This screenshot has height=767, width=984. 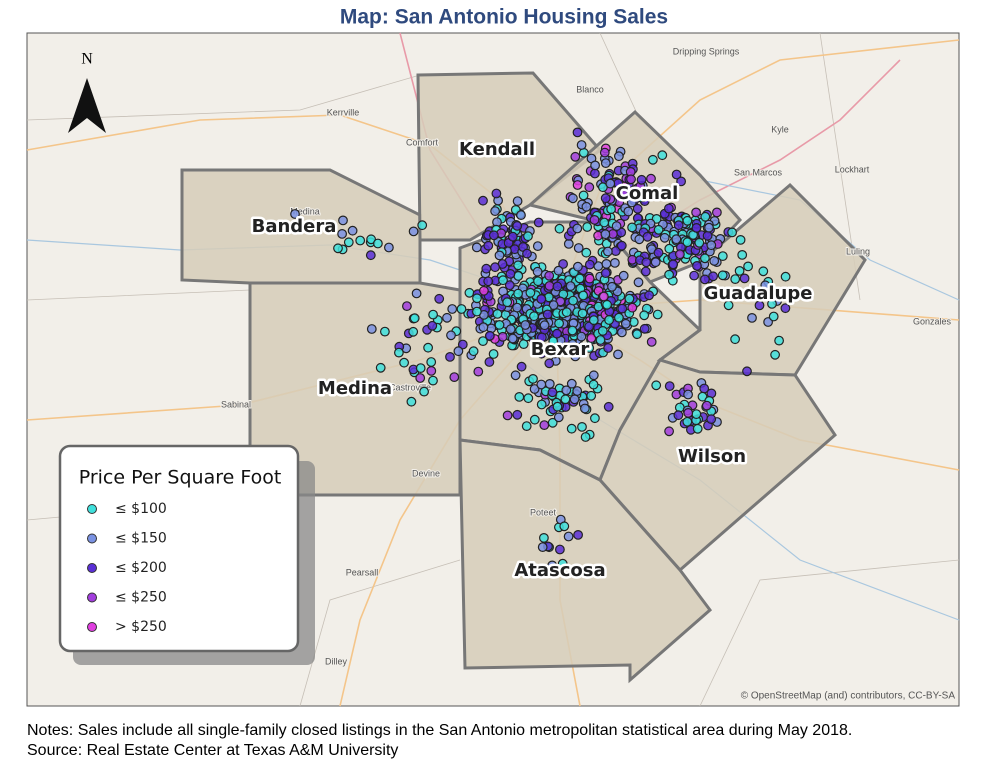 I want to click on legend-label: ≤ $150, so click(x=141, y=539).